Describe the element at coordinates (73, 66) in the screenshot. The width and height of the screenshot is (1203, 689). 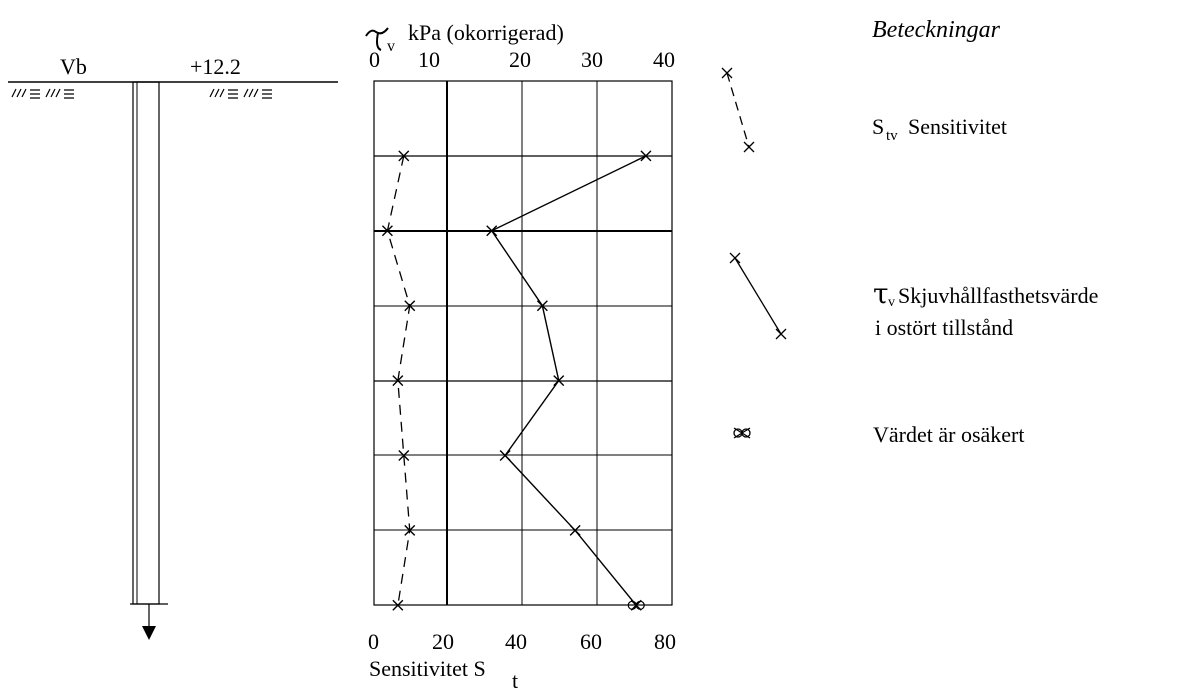
I see `borehole-id-label: Vb` at that location.